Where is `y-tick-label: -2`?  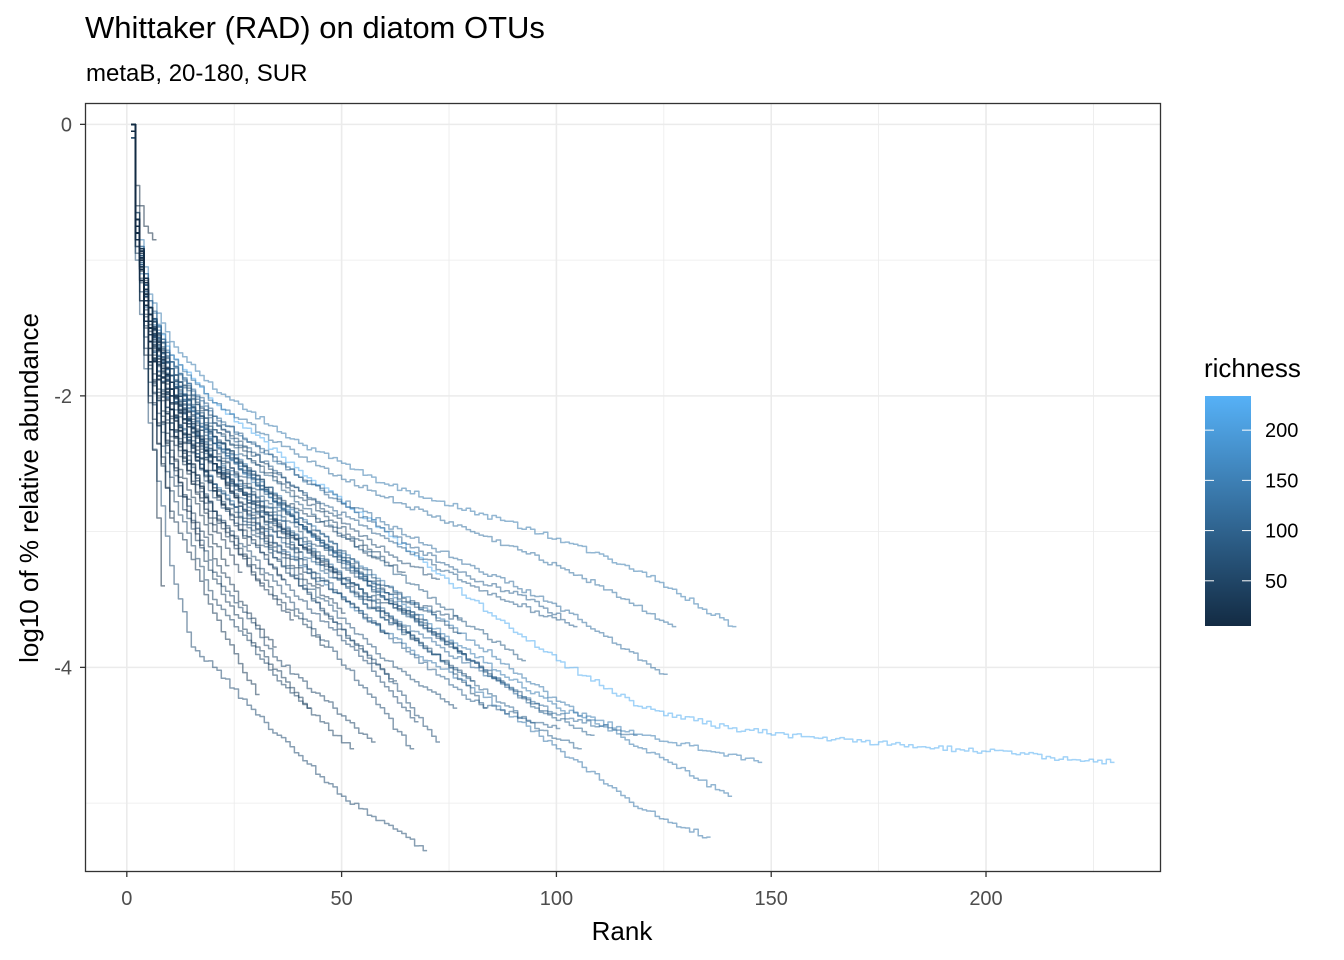
y-tick-label: -2 is located at coordinates (63, 397).